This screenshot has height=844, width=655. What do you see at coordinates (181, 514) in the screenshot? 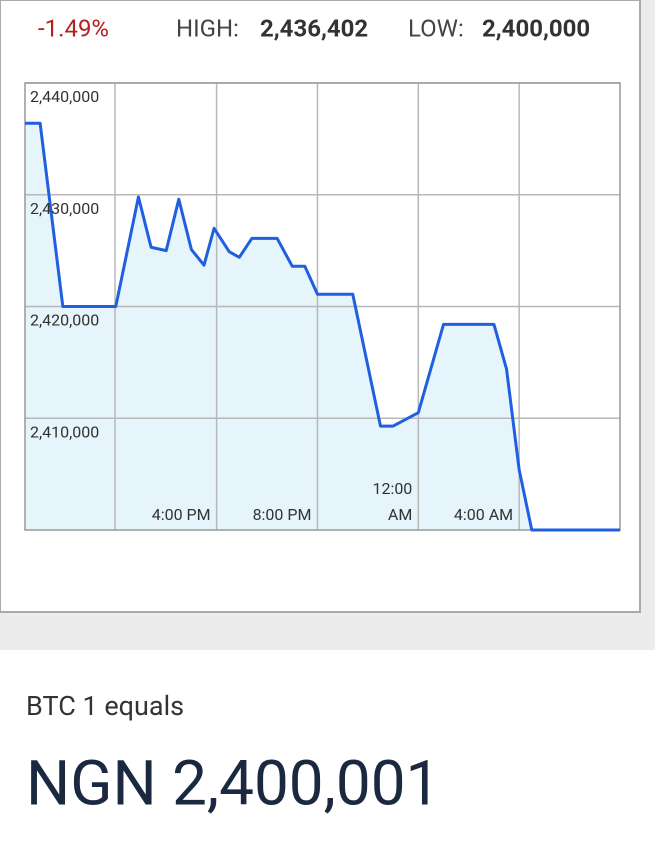
I see `x-tick-label: 4:00 PM` at bounding box center [181, 514].